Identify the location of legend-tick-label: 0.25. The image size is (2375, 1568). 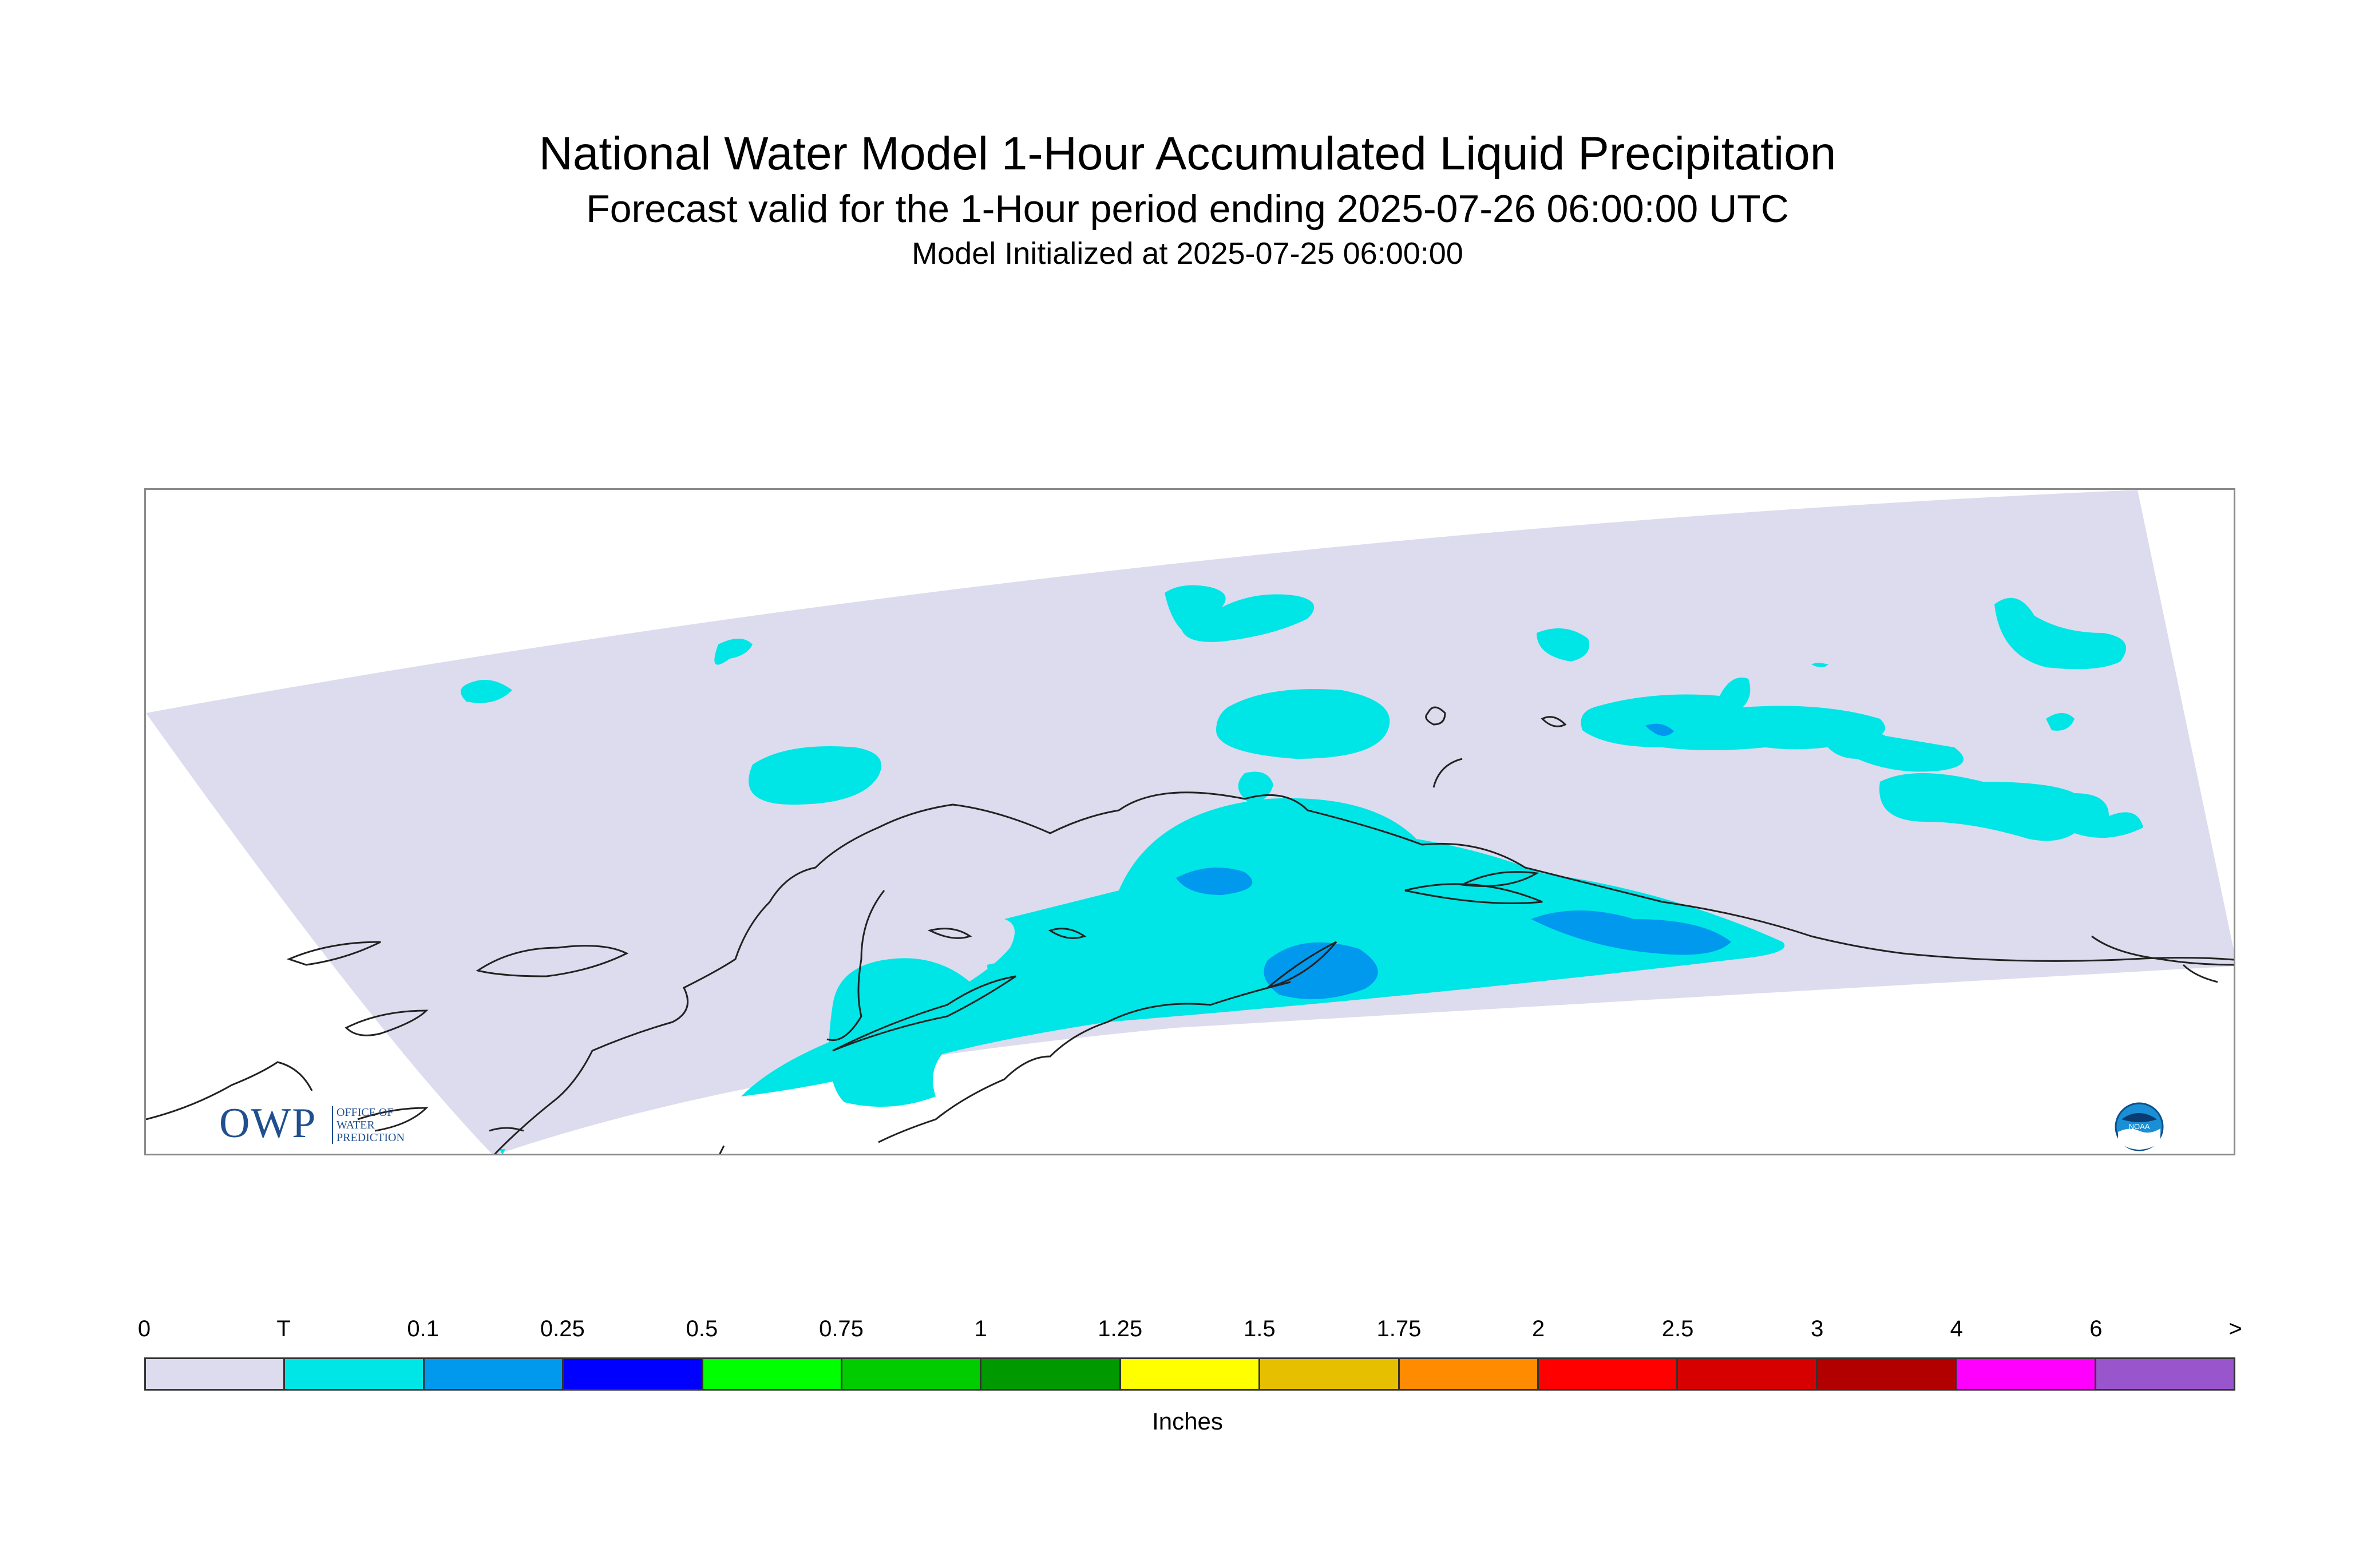
(562, 1328).